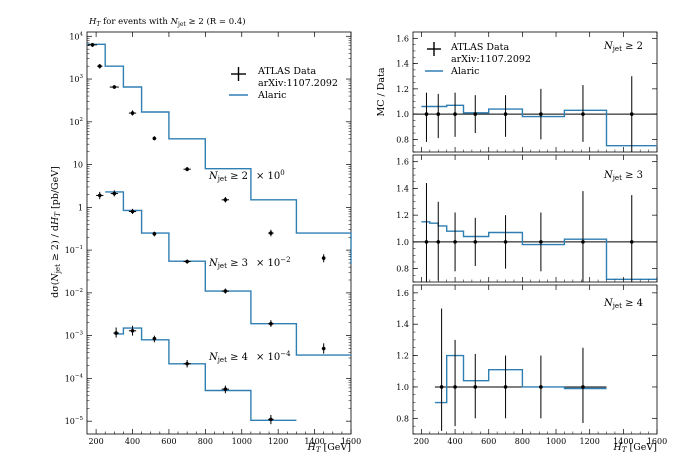 This screenshot has width=689, height=460. I want to click on x-tick-label: 400, so click(132, 441).